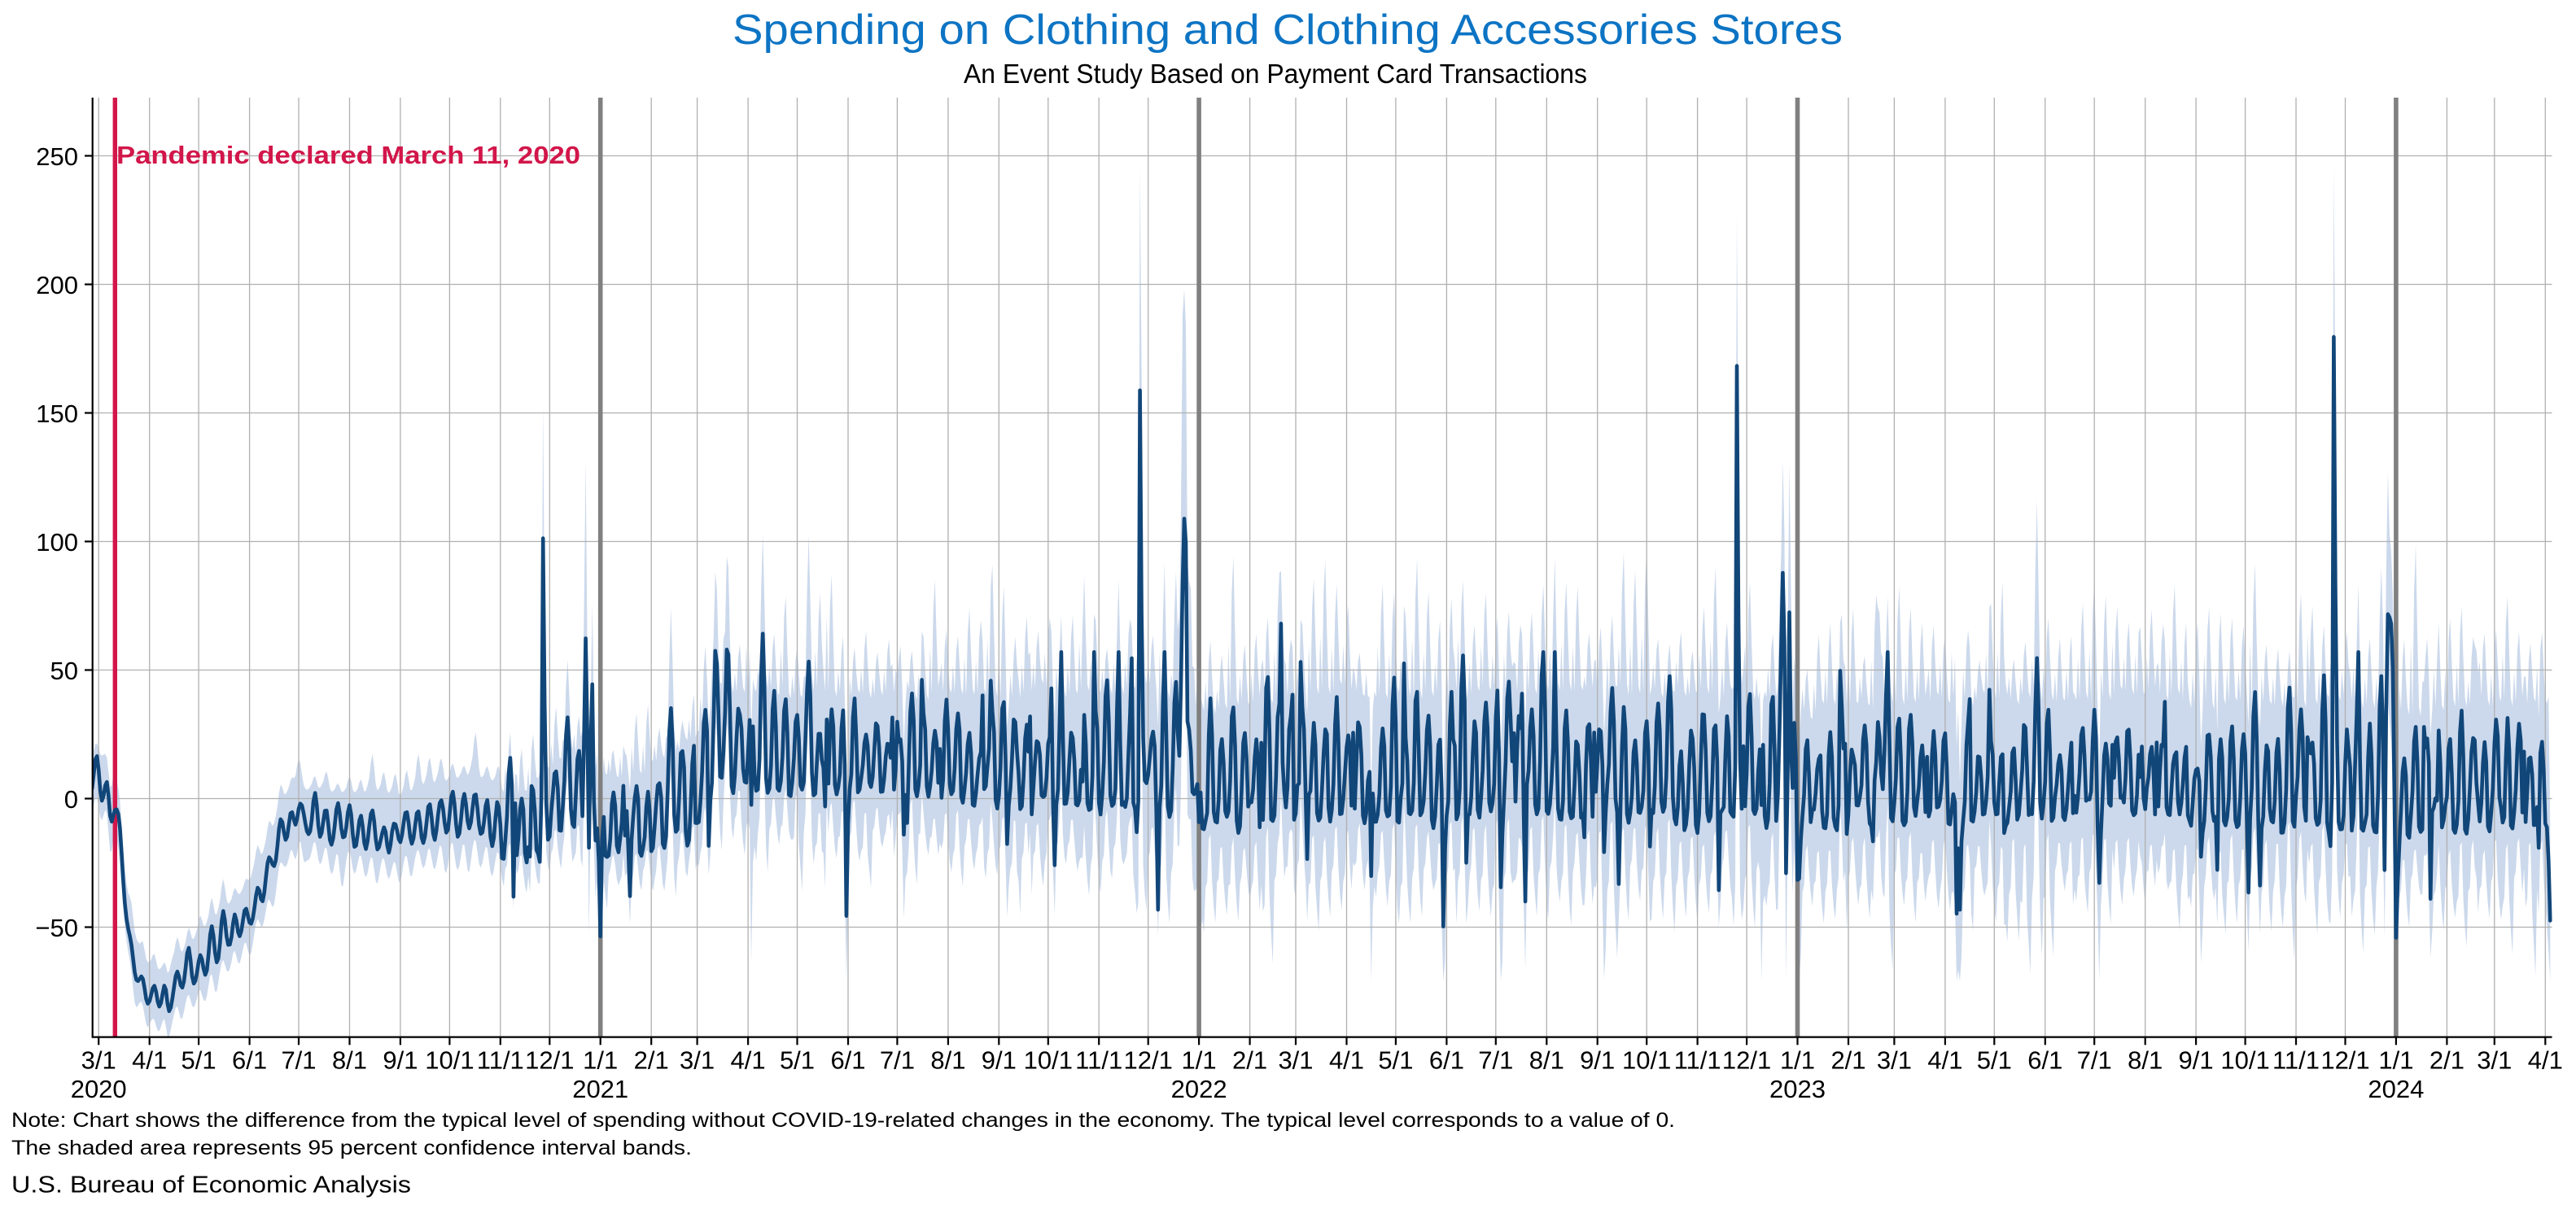  What do you see at coordinates (64, 671) in the screenshot?
I see `svg-text: 50` at bounding box center [64, 671].